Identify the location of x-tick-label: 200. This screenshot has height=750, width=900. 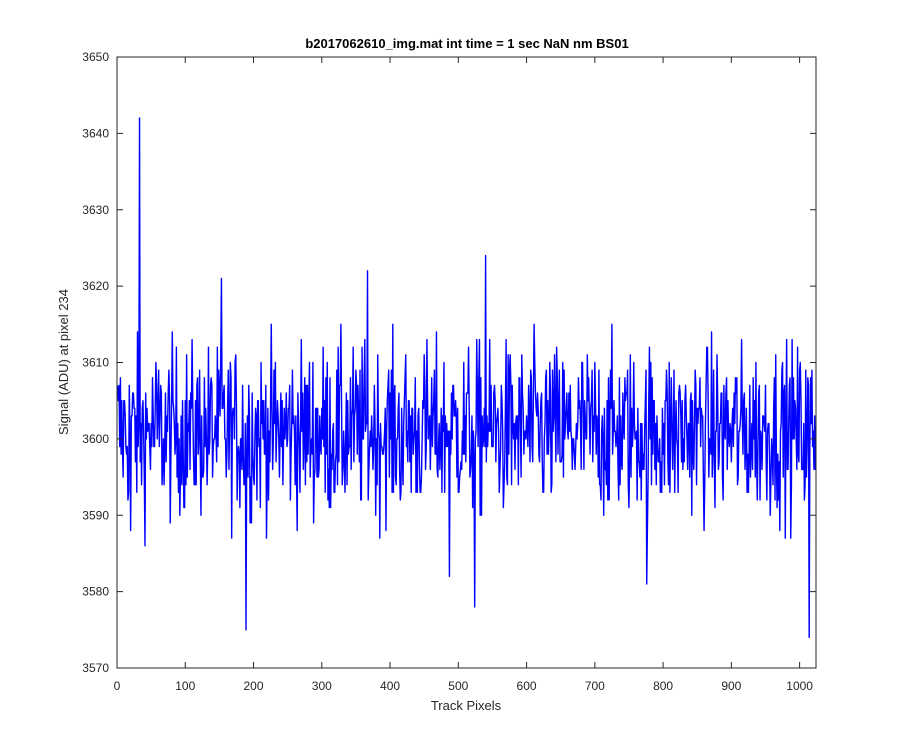
(254, 686).